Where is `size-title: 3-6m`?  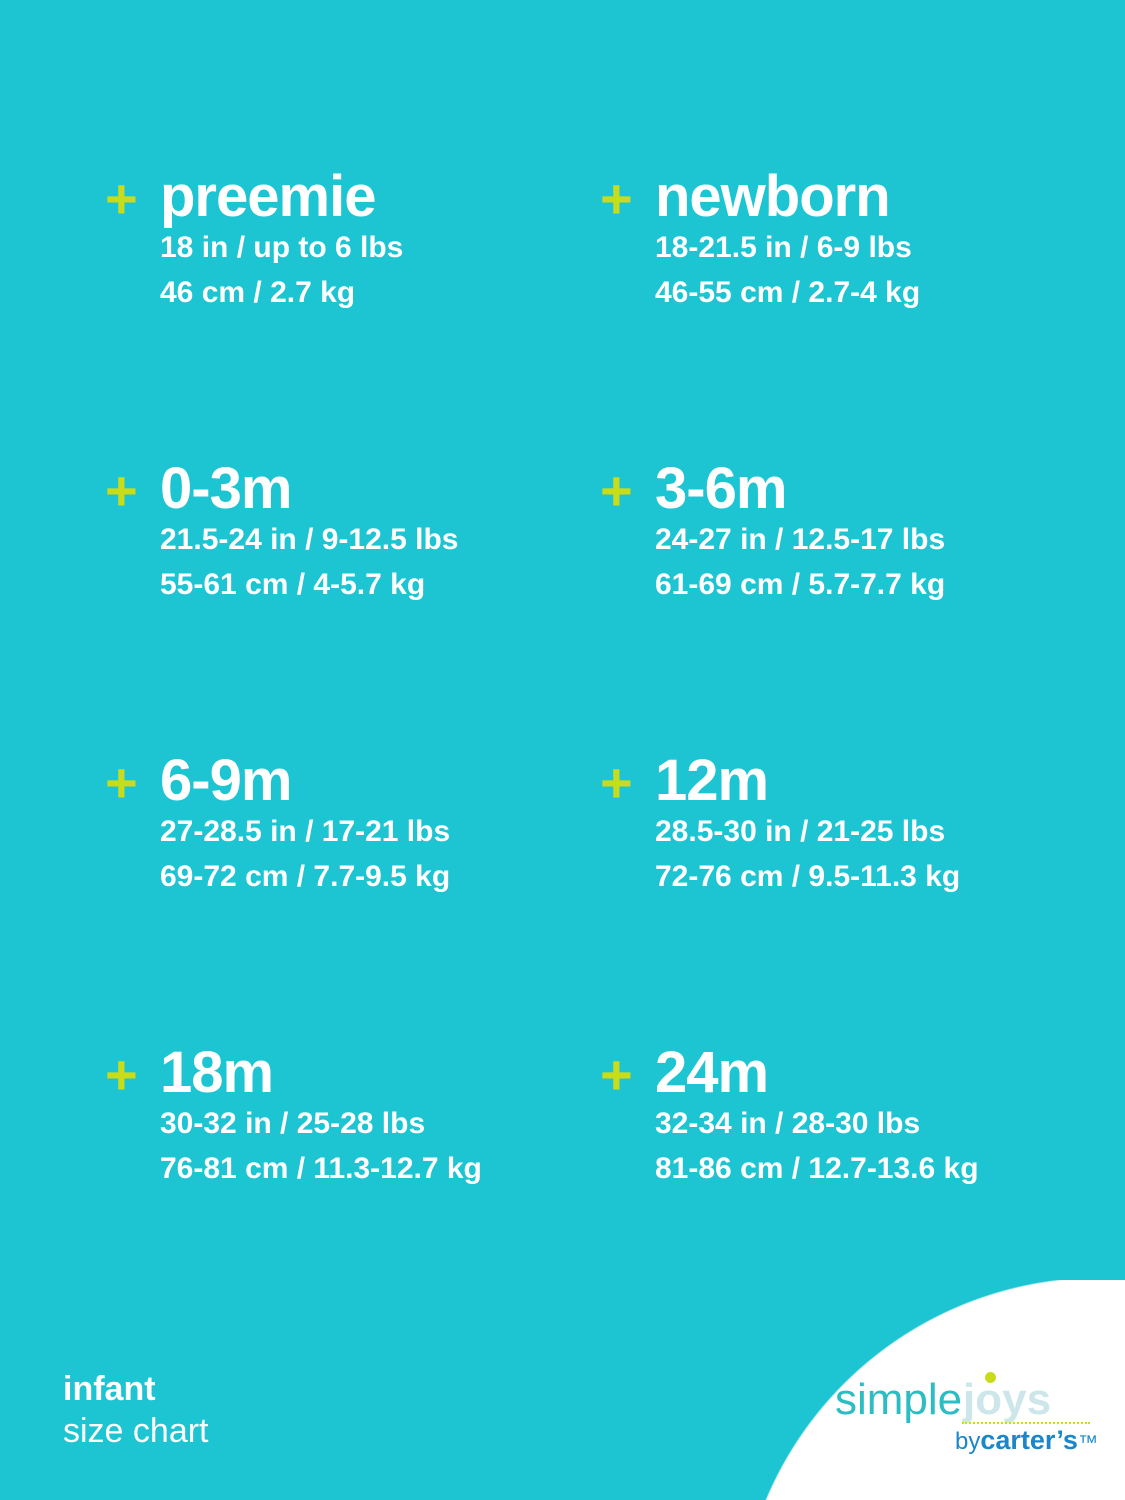 size-title: 3-6m is located at coordinates (721, 488).